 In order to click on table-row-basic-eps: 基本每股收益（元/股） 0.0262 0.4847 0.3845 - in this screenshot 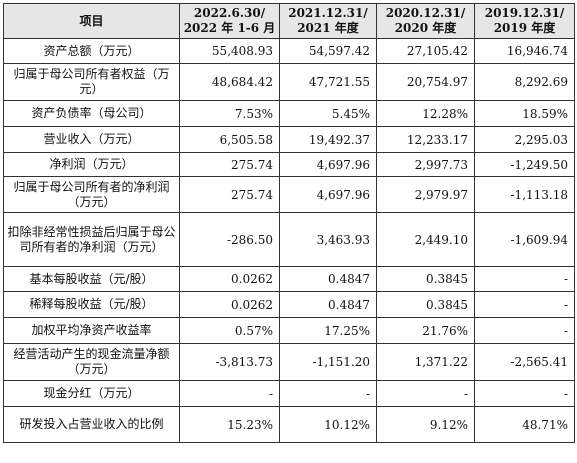, I will do `click(289, 279)`.